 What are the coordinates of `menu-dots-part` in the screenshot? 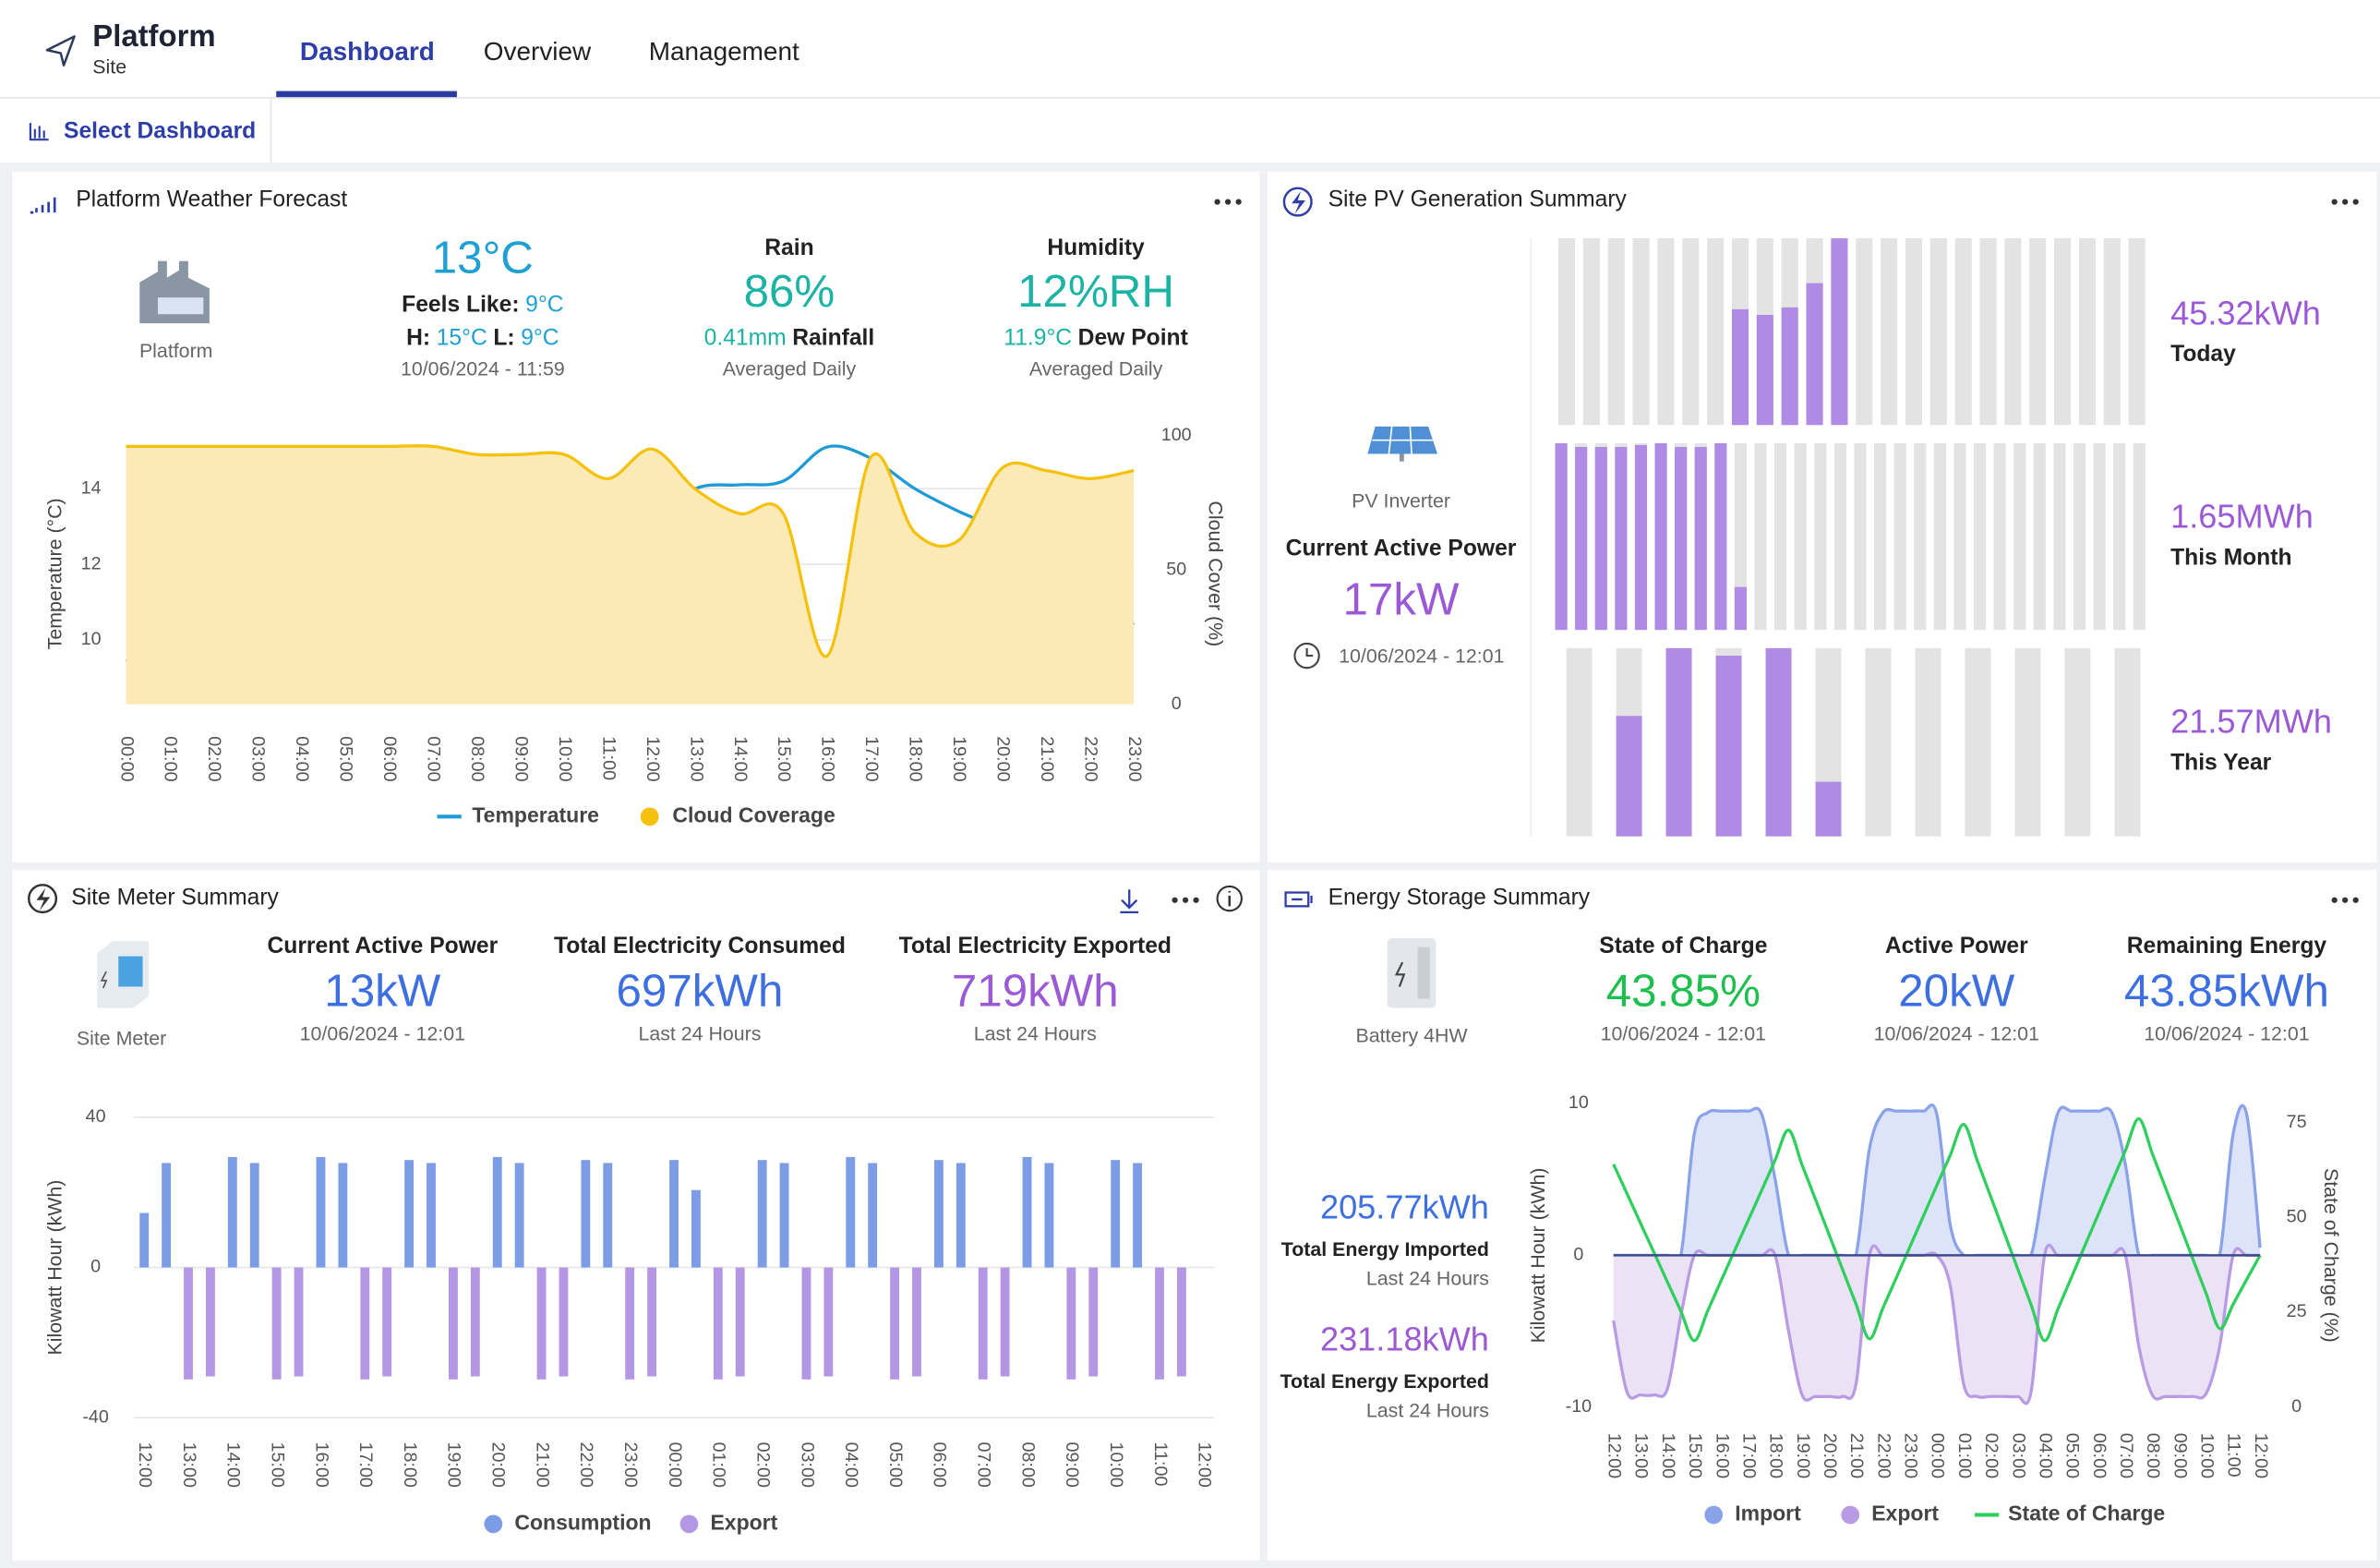 It's located at (2345, 900).